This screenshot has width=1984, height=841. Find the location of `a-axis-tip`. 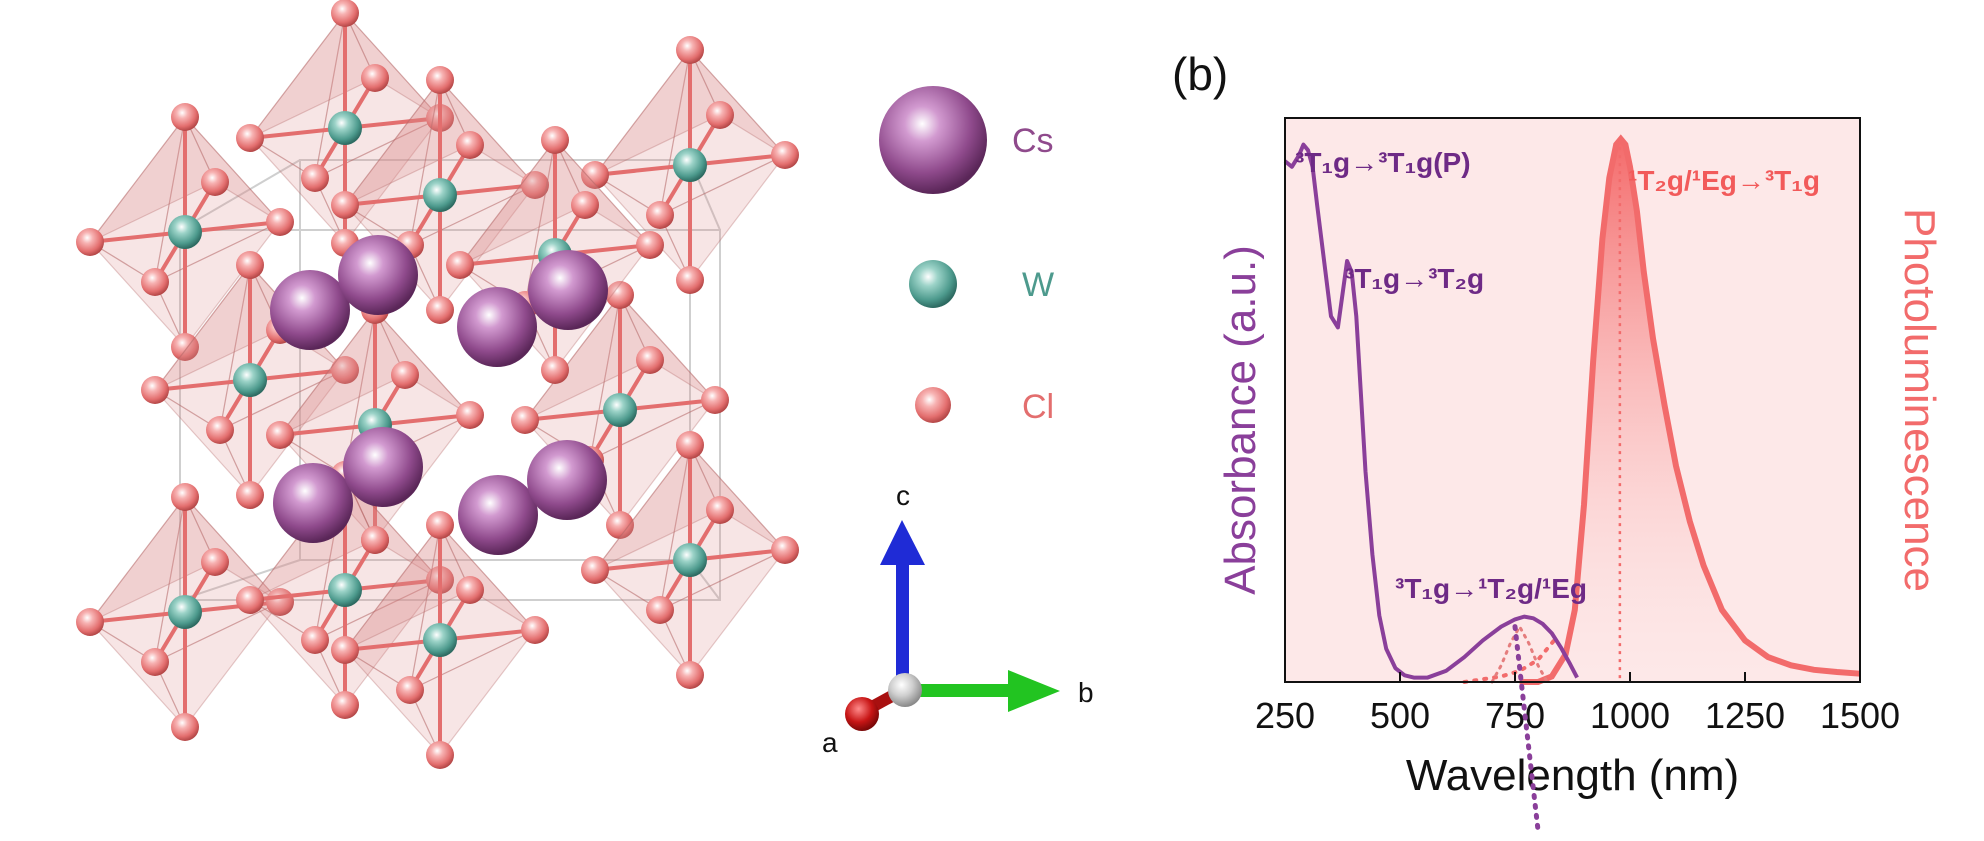

a-axis-tip is located at coordinates (862, 714).